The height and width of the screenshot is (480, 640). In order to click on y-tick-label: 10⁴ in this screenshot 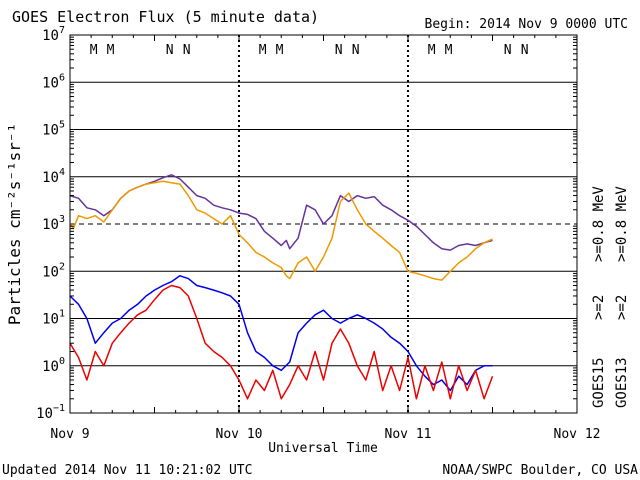, I will do `click(53, 176)`.